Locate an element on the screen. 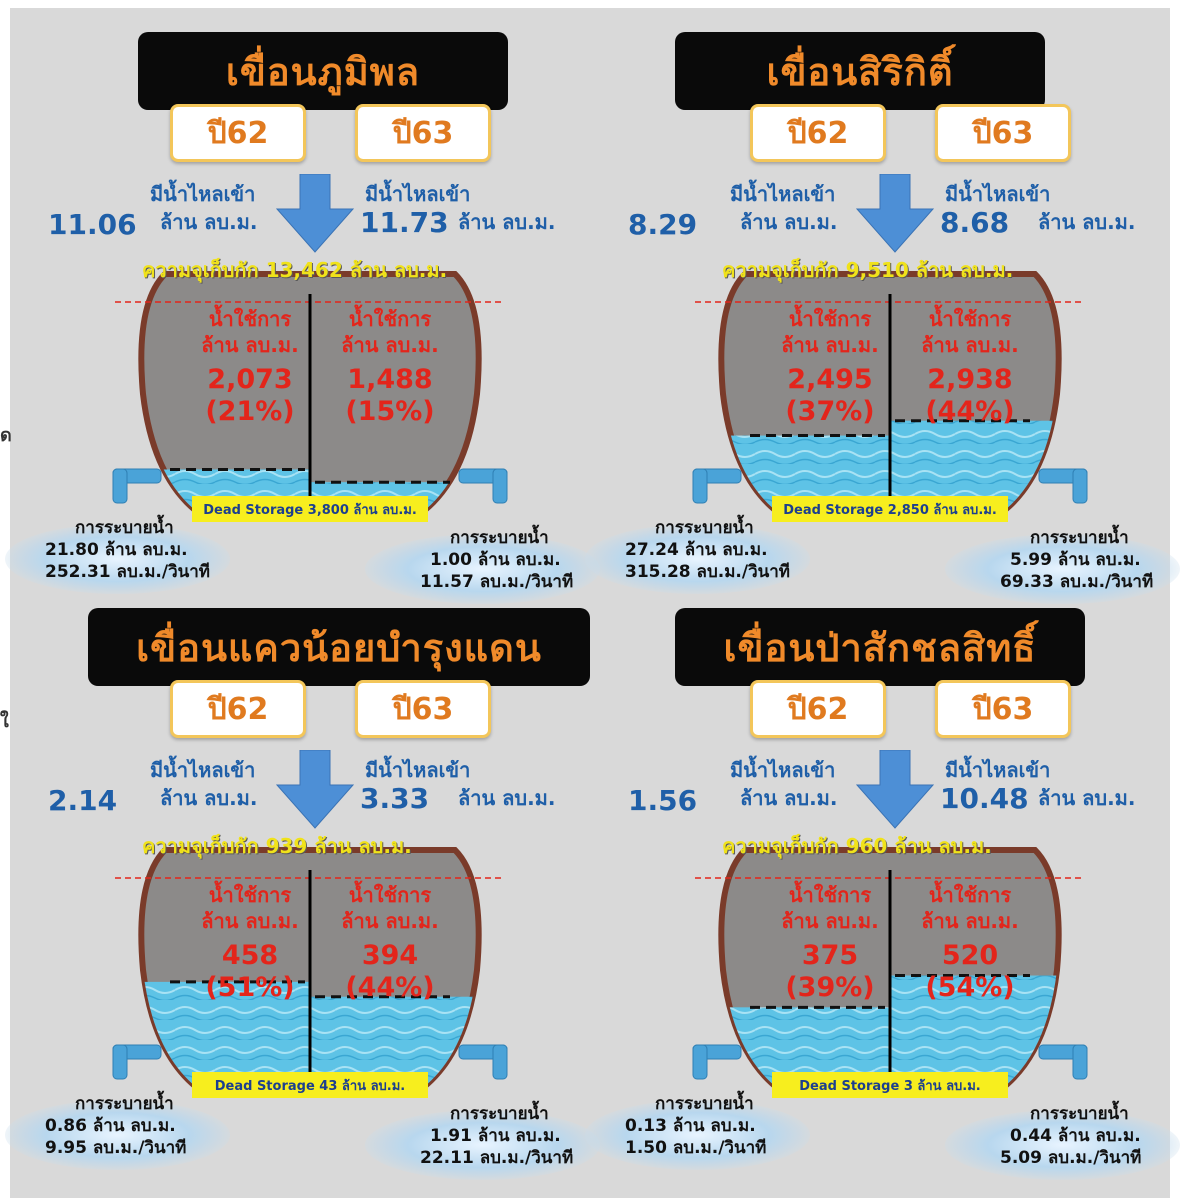  release-63-volume: 5.99 ล้าน ลบ.ม. is located at coordinates (1075, 560).